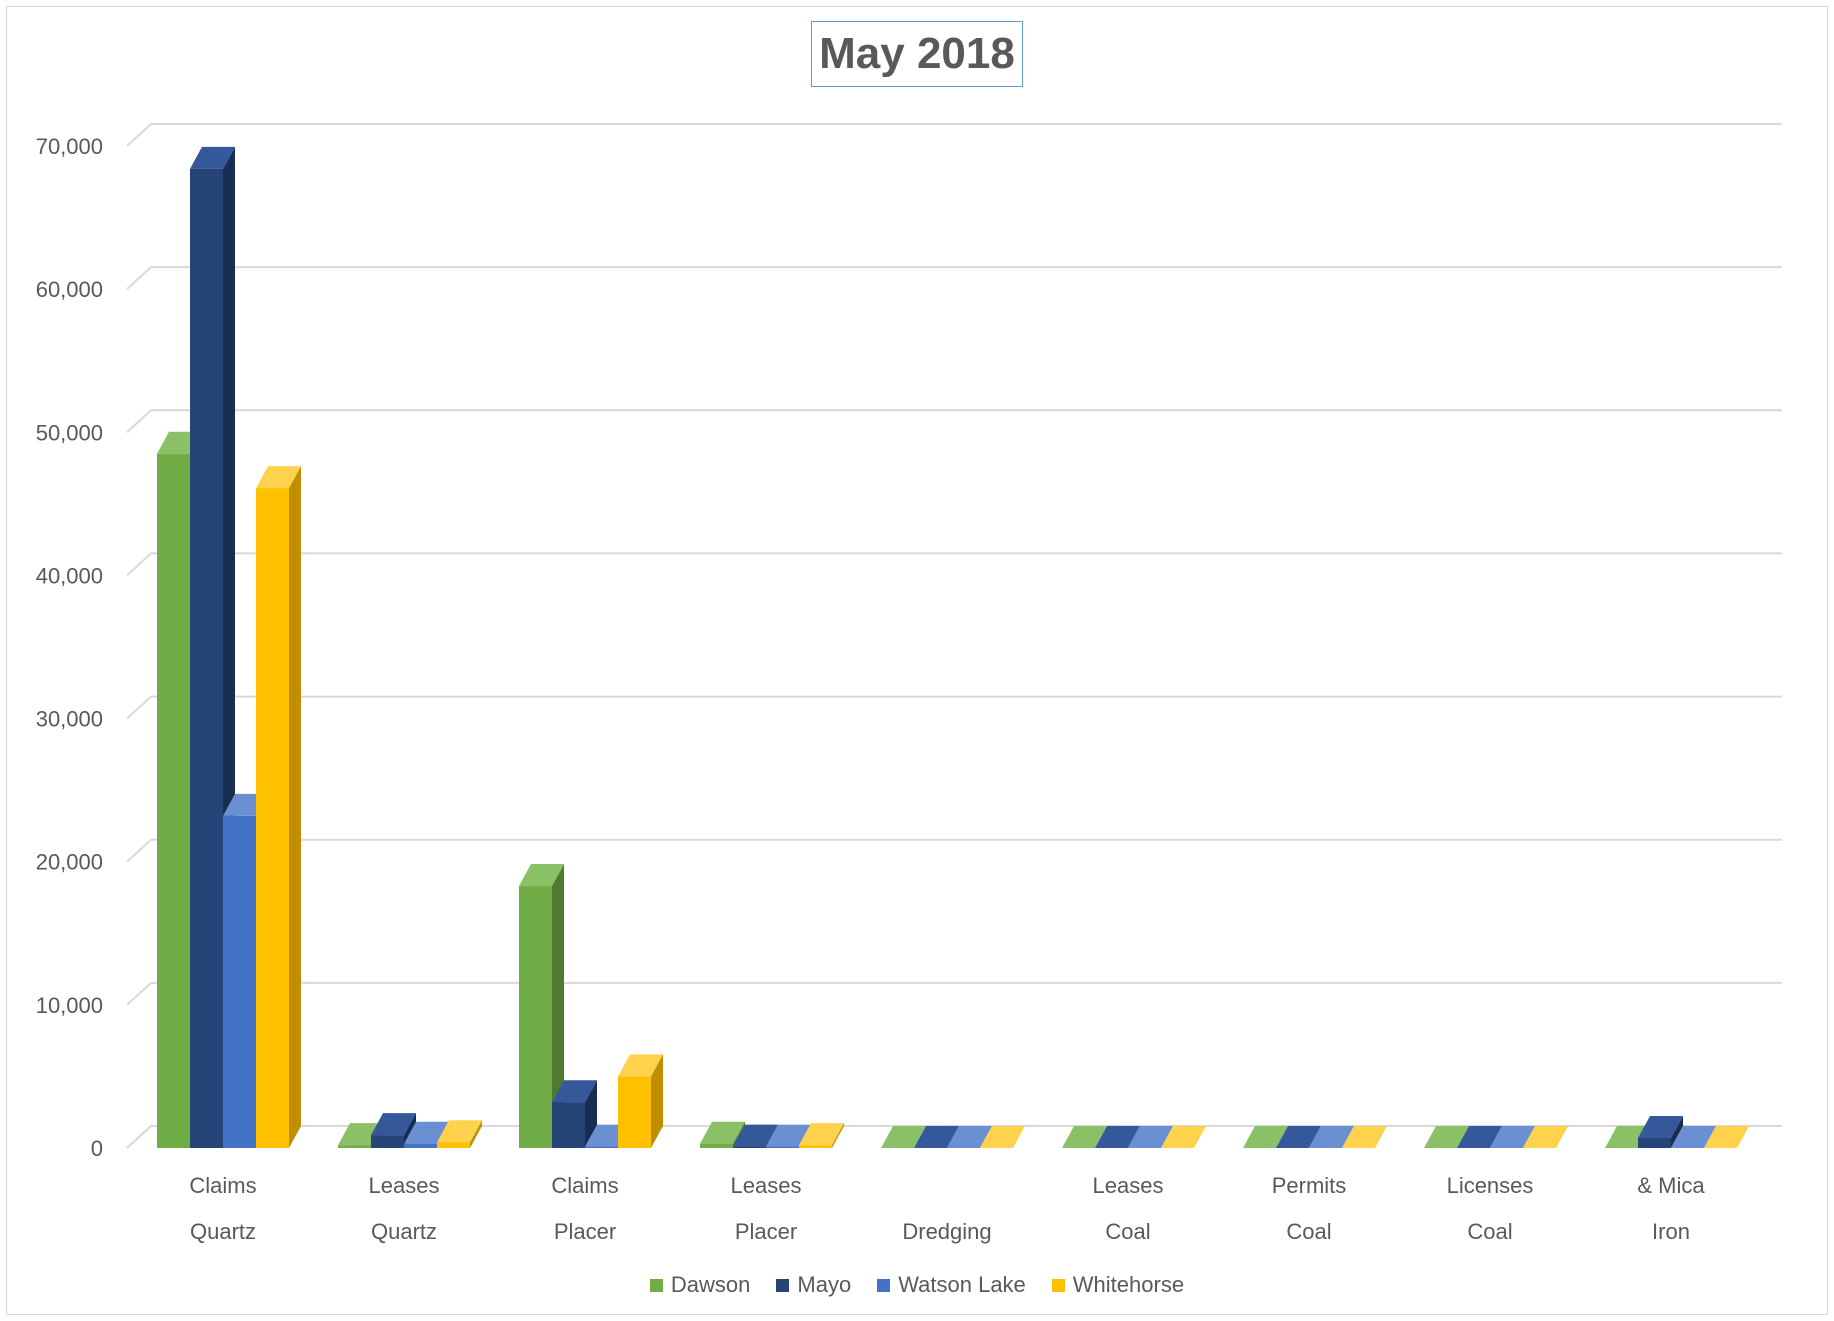 The width and height of the screenshot is (1834, 1321). I want to click on x-category-label-line1: & Mica, so click(1671, 1185).